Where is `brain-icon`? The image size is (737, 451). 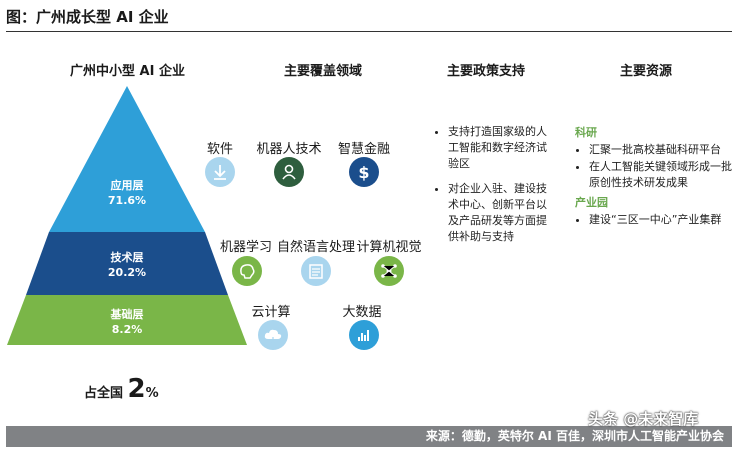
brain-icon is located at coordinates (247, 271).